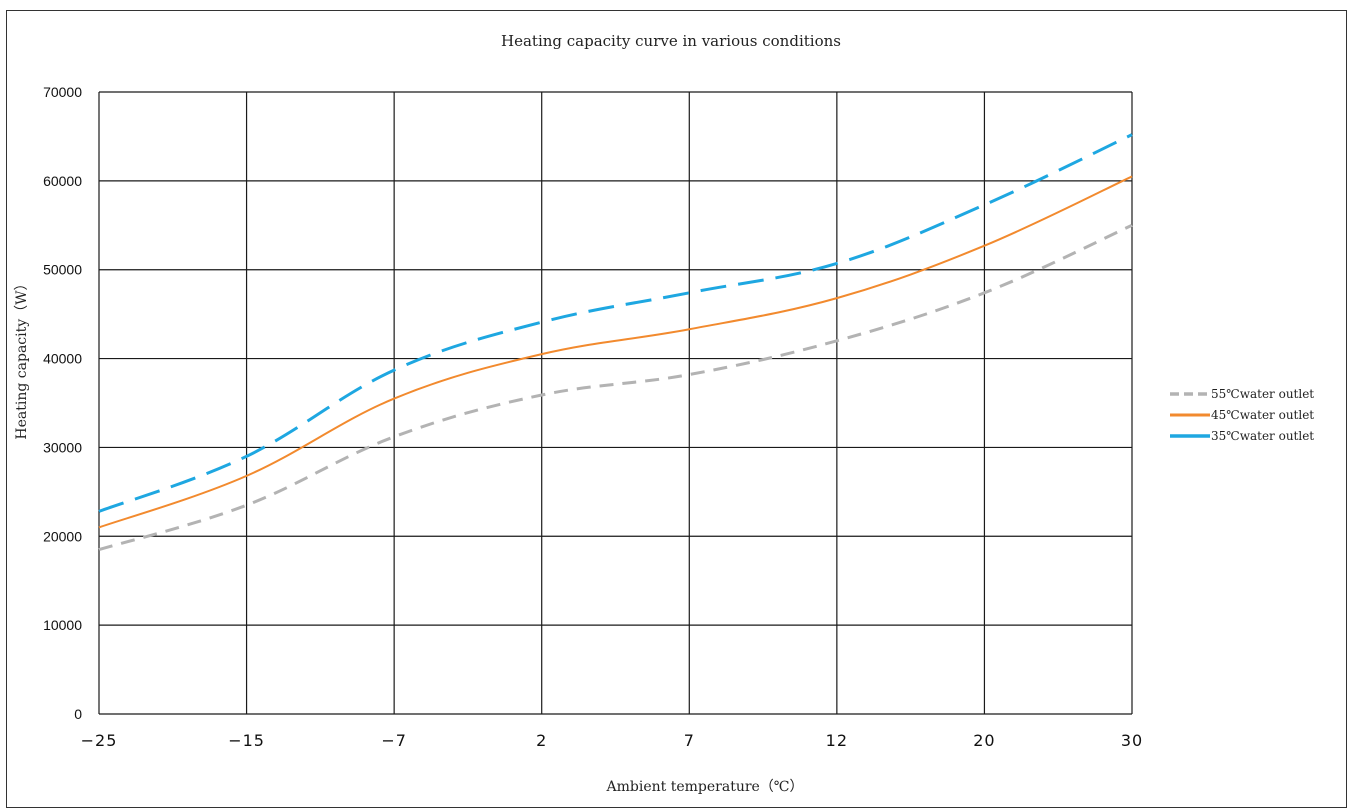 This screenshot has height=811, width=1353. Describe the element at coordinates (99, 740) in the screenshot. I see `x-tick-label: −25` at that location.